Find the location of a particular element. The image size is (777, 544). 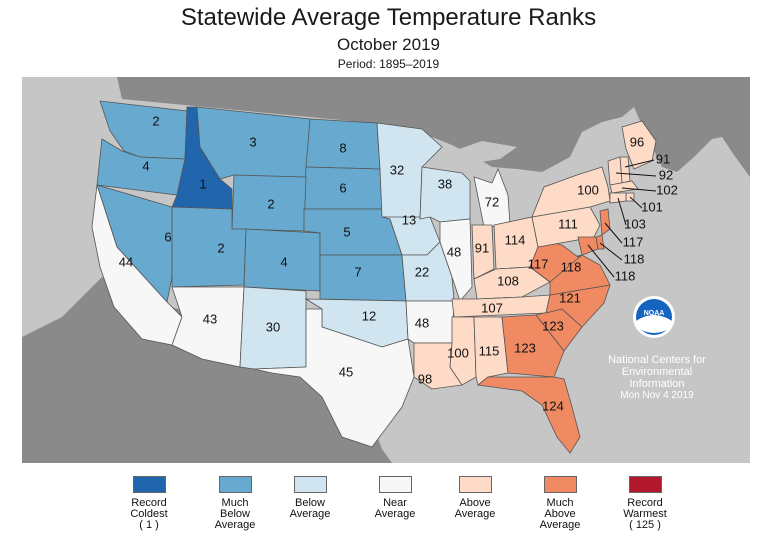

period-label: Period: 1895–2019 is located at coordinates (388, 64).